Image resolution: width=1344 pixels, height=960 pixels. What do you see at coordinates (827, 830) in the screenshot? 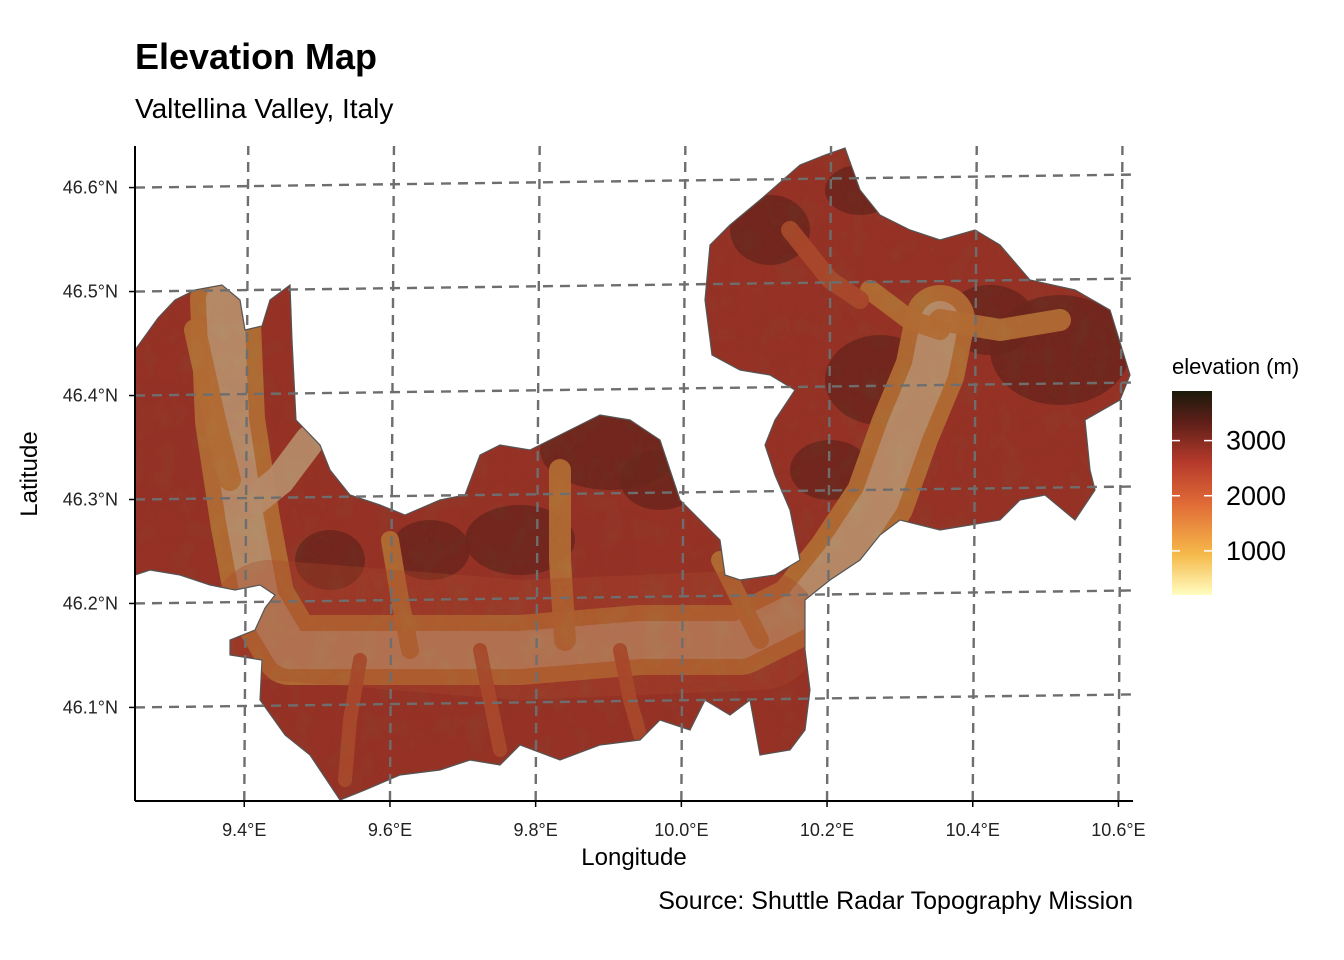
I see `x-tick-label: 10.2°E` at bounding box center [827, 830].